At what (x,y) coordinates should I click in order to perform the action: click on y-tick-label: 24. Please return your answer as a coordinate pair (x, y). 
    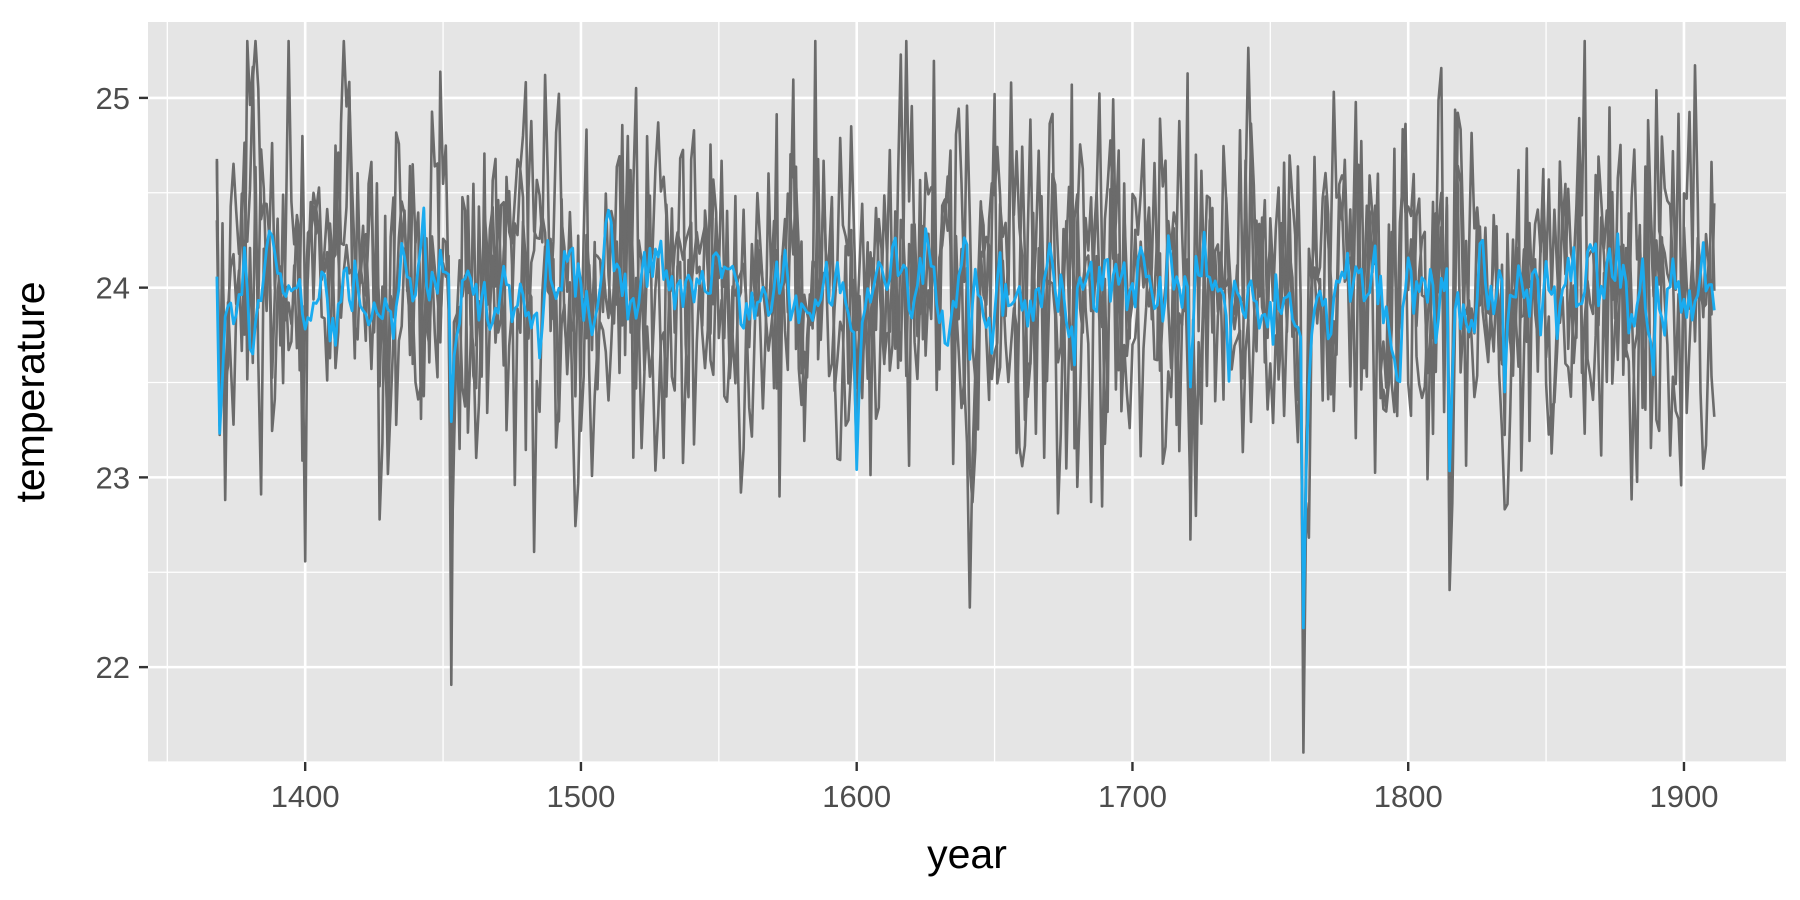
    Looking at the image, I should click on (113, 288).